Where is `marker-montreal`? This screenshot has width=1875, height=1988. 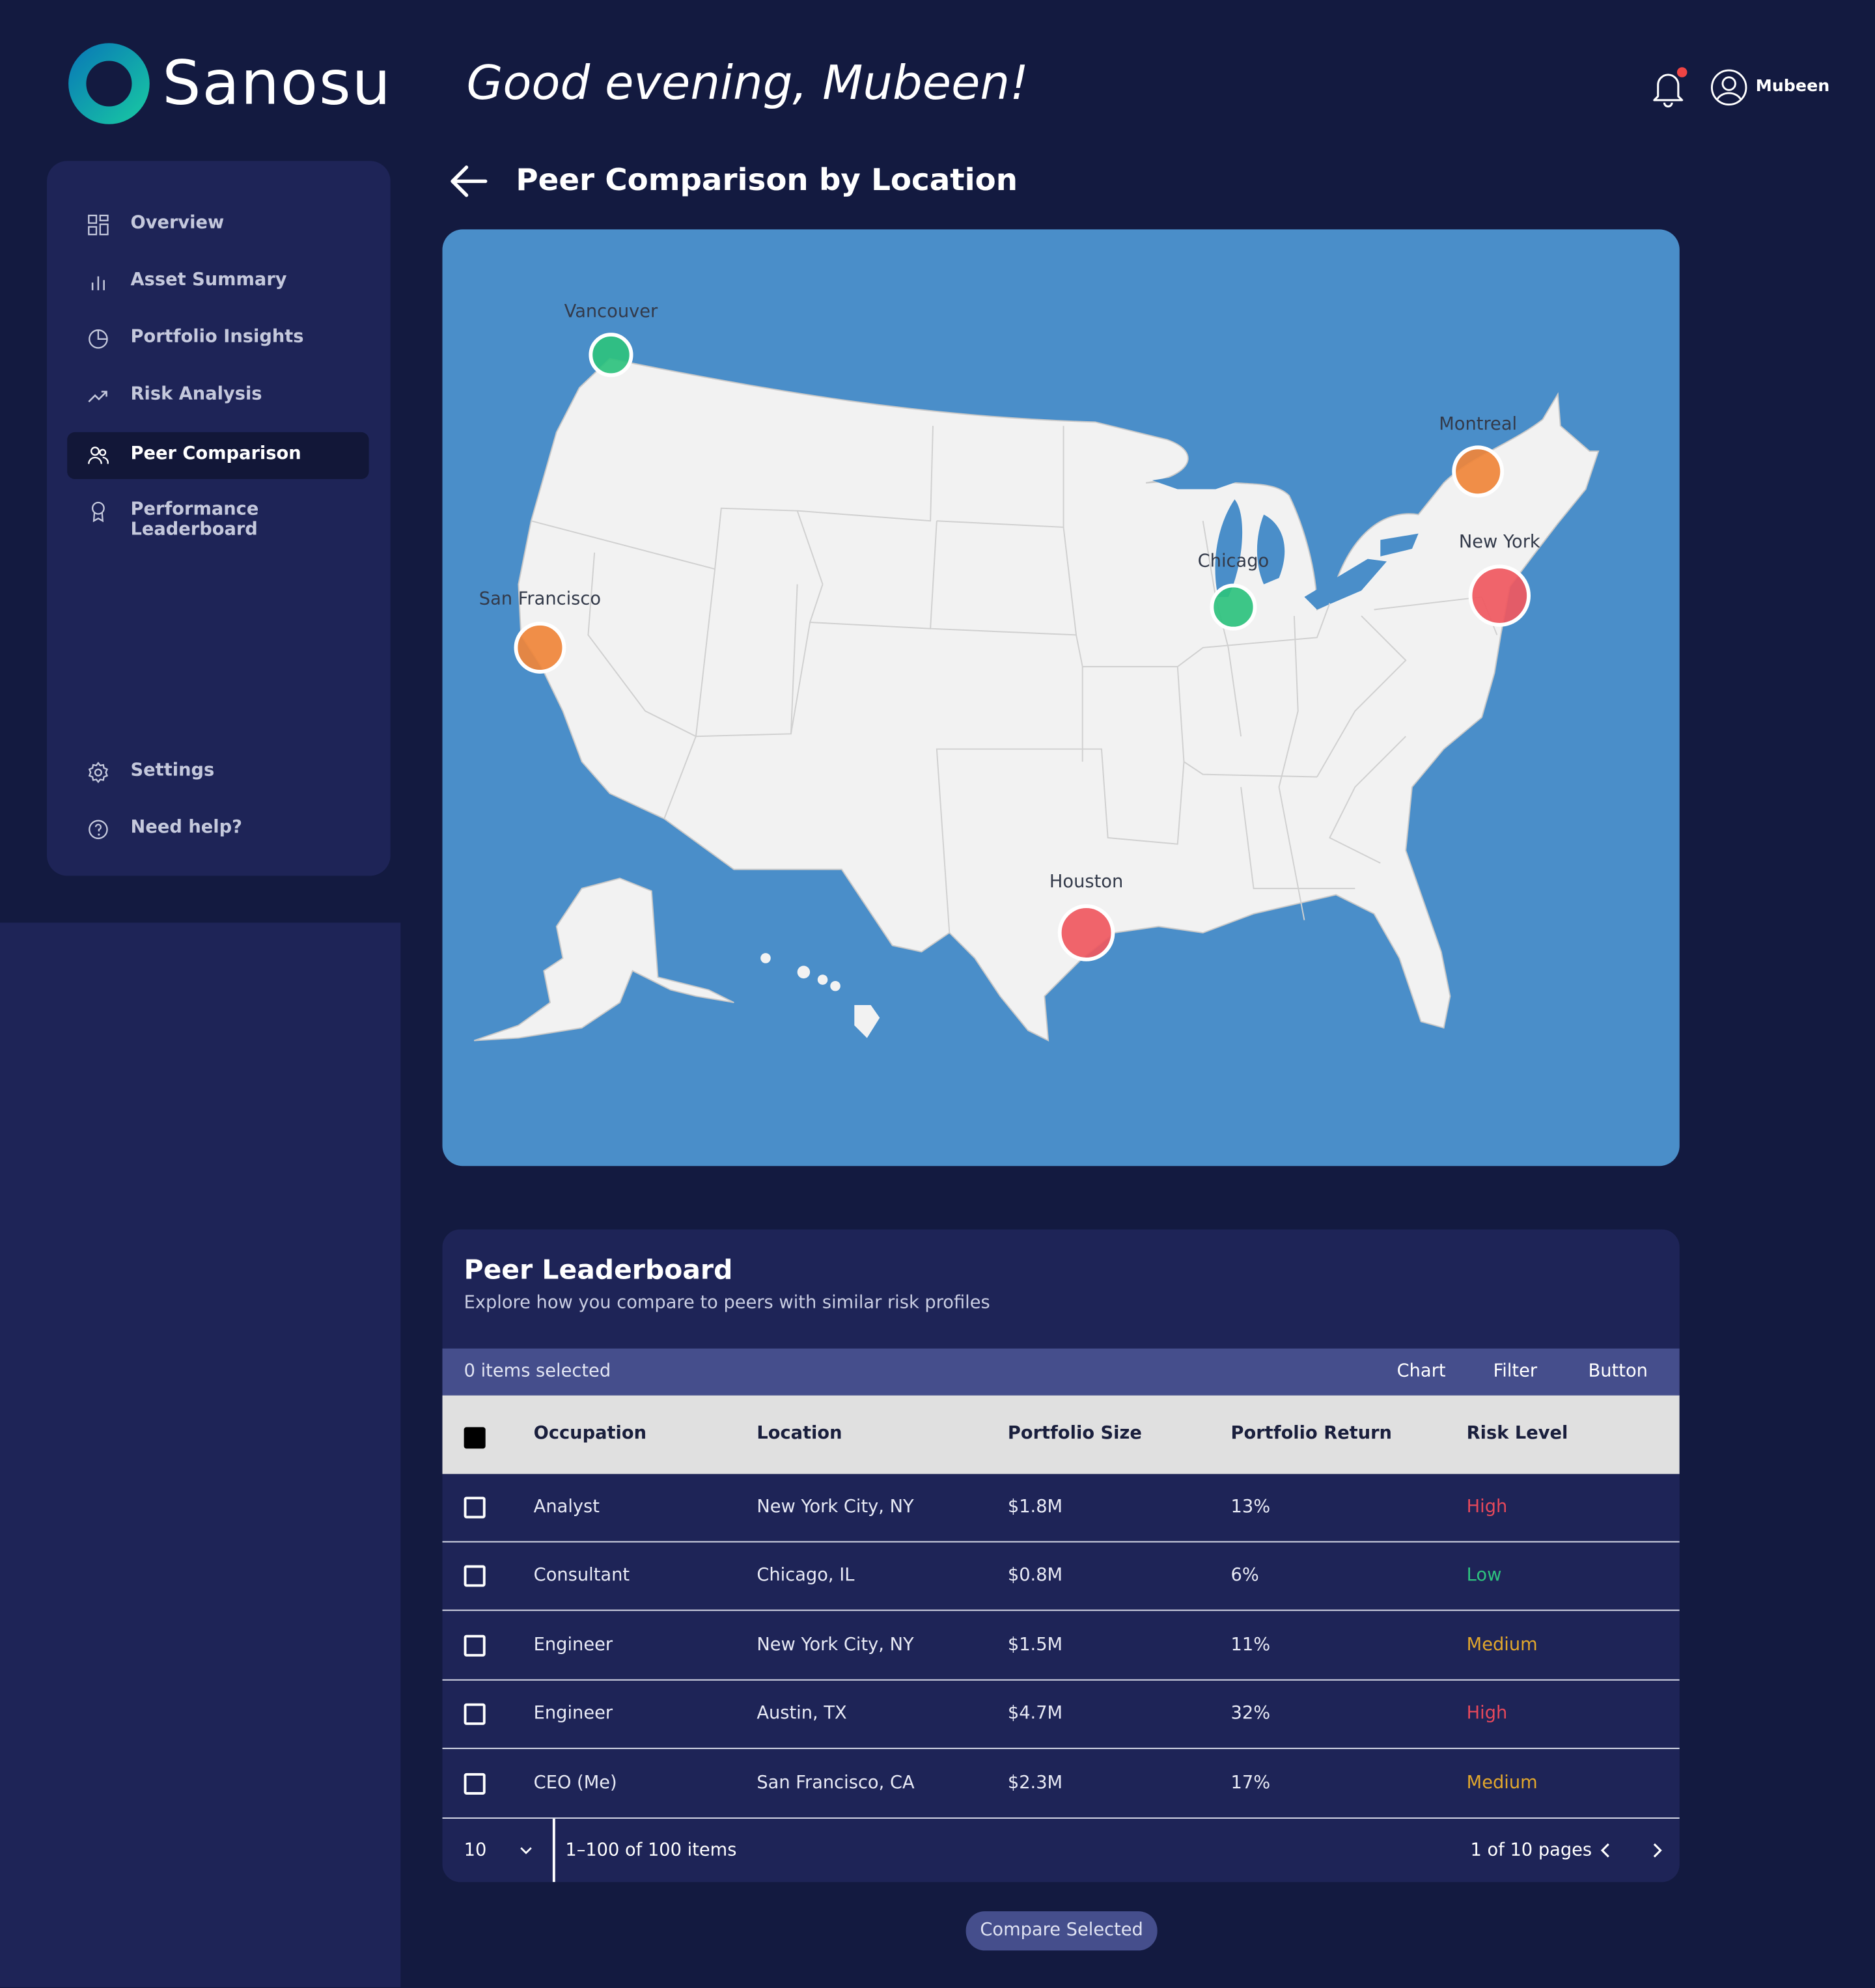
marker-montreal is located at coordinates (1478, 472).